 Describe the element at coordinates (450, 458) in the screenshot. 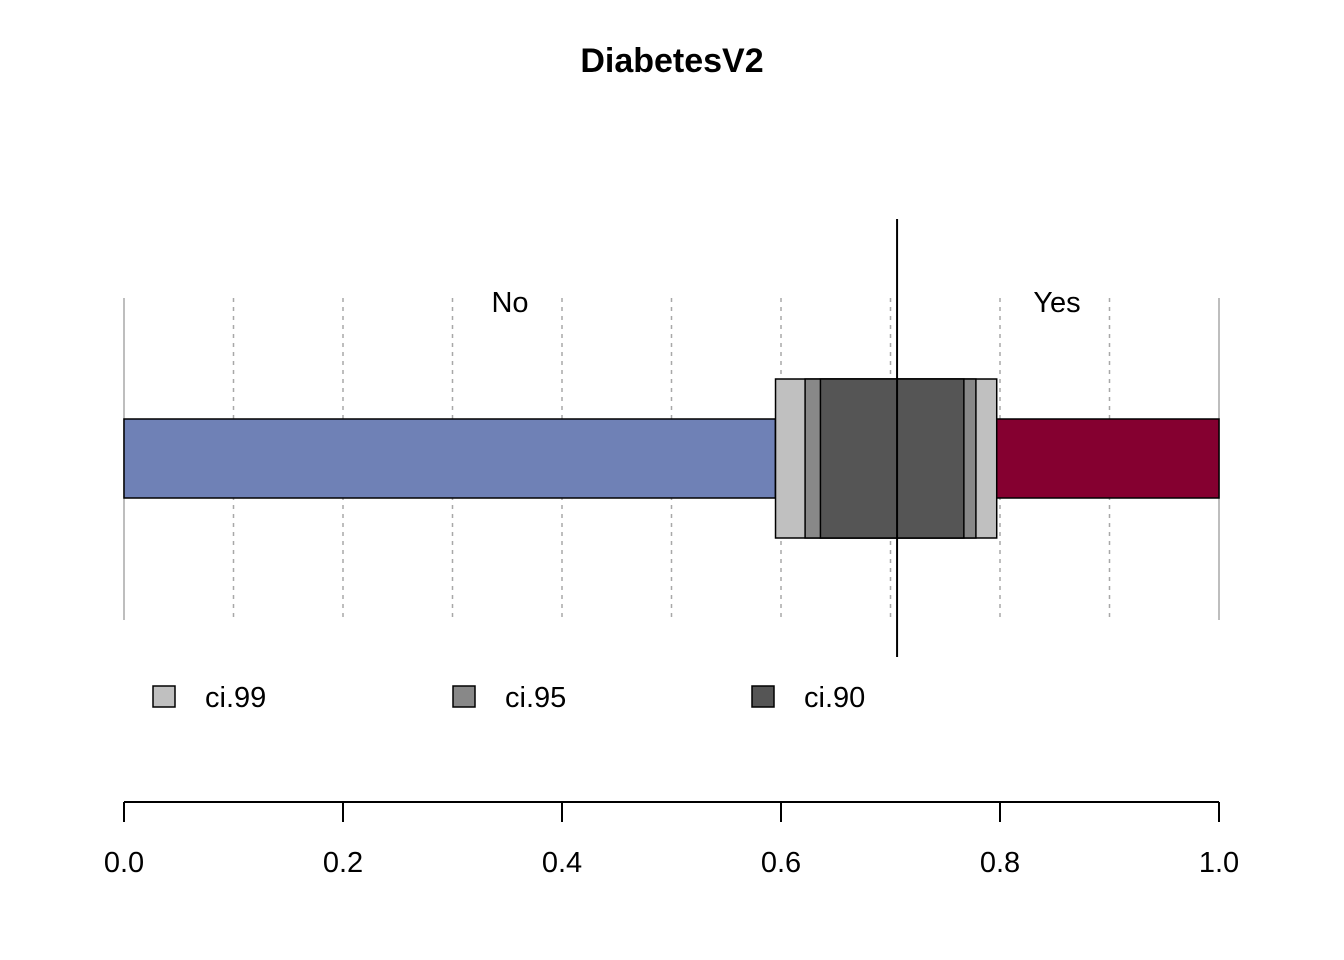

I see `bar-no` at that location.